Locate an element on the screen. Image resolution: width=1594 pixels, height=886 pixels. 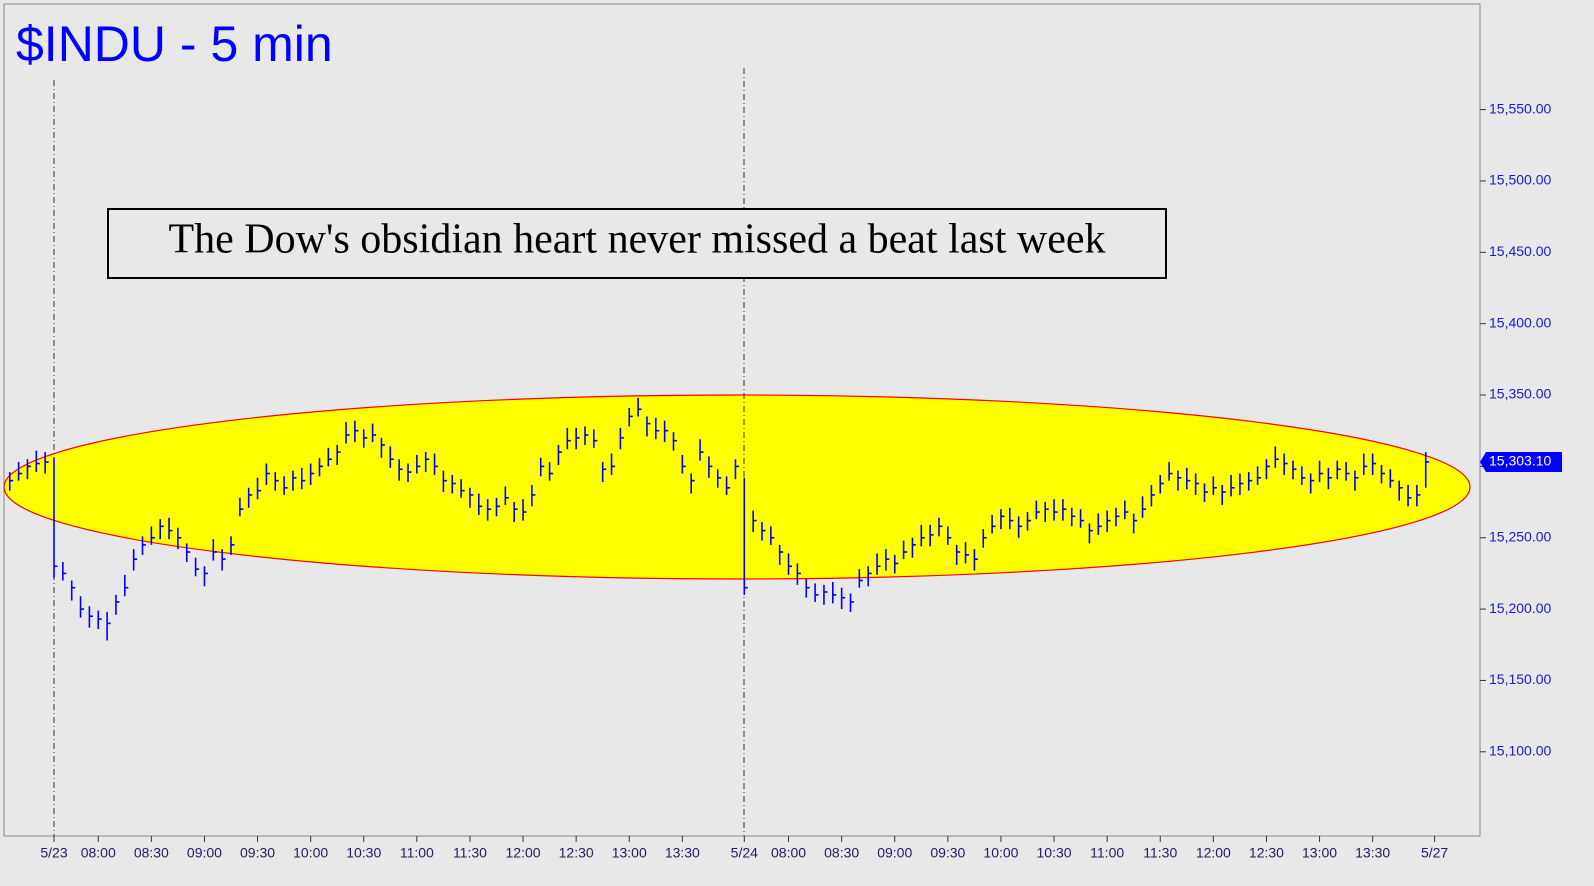
last-price-box is located at coordinates (1521, 461).